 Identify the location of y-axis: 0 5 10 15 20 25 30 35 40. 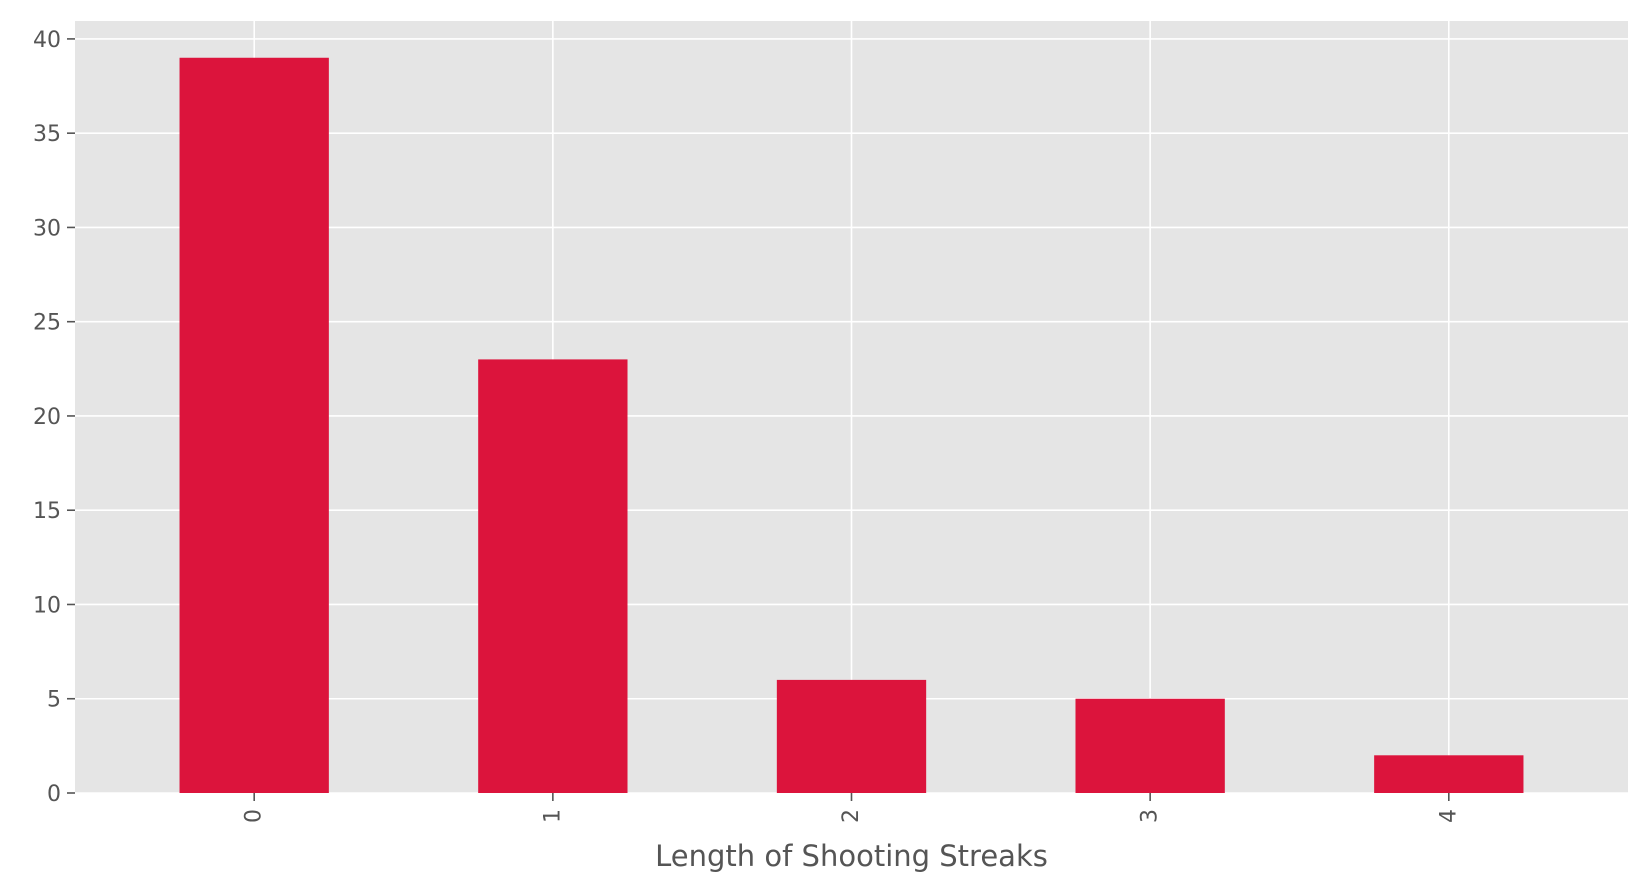
(54, 417).